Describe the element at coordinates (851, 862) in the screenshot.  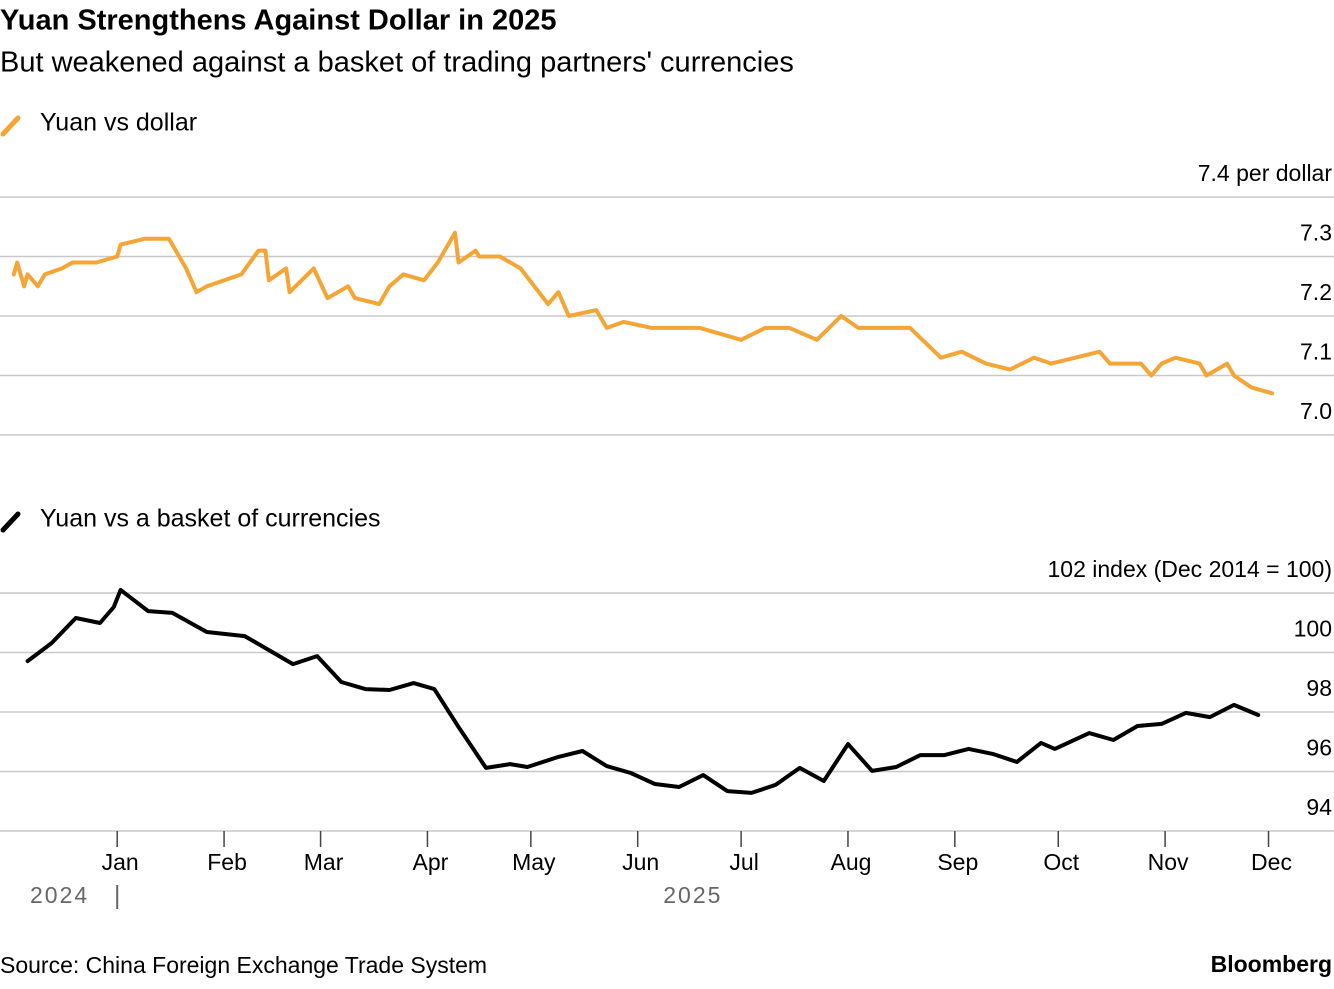
I see `x-tick-label: Aug` at that location.